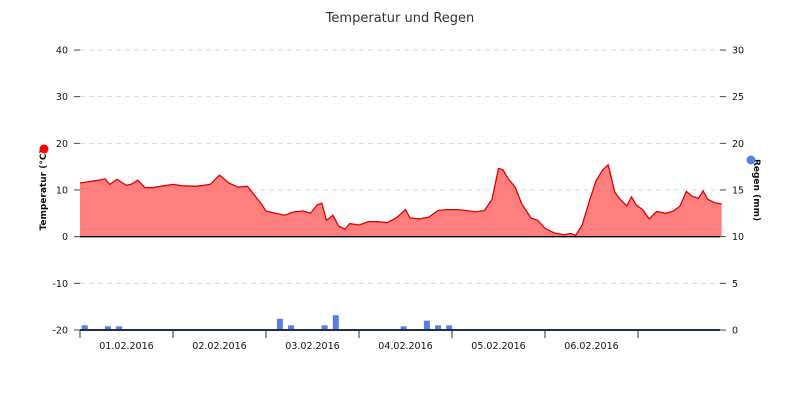 The height and width of the screenshot is (405, 800). Describe the element at coordinates (62, 191) in the screenshot. I see `left-tick-label: 10` at that location.